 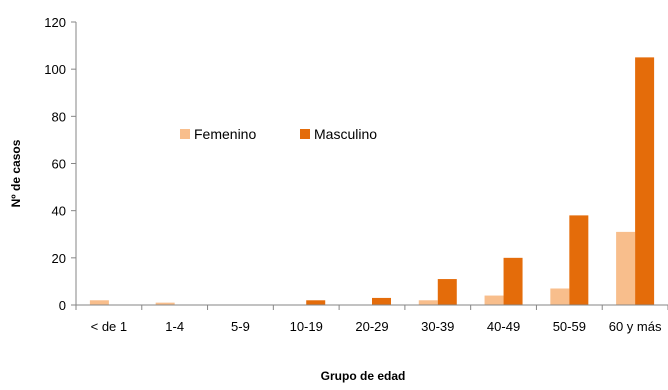 I want to click on y-tick-label: 0, so click(x=62, y=305).